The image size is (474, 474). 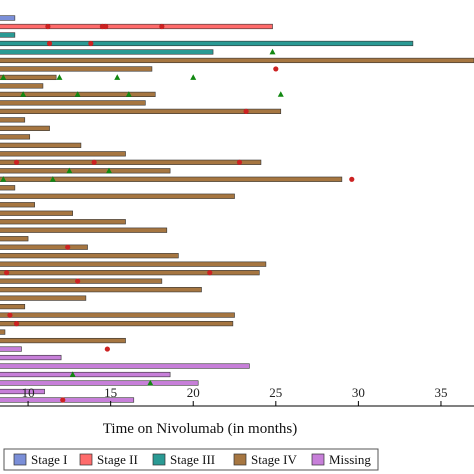 I want to click on x-axis-title: Time on Nivolumab (in months), so click(x=200, y=429).